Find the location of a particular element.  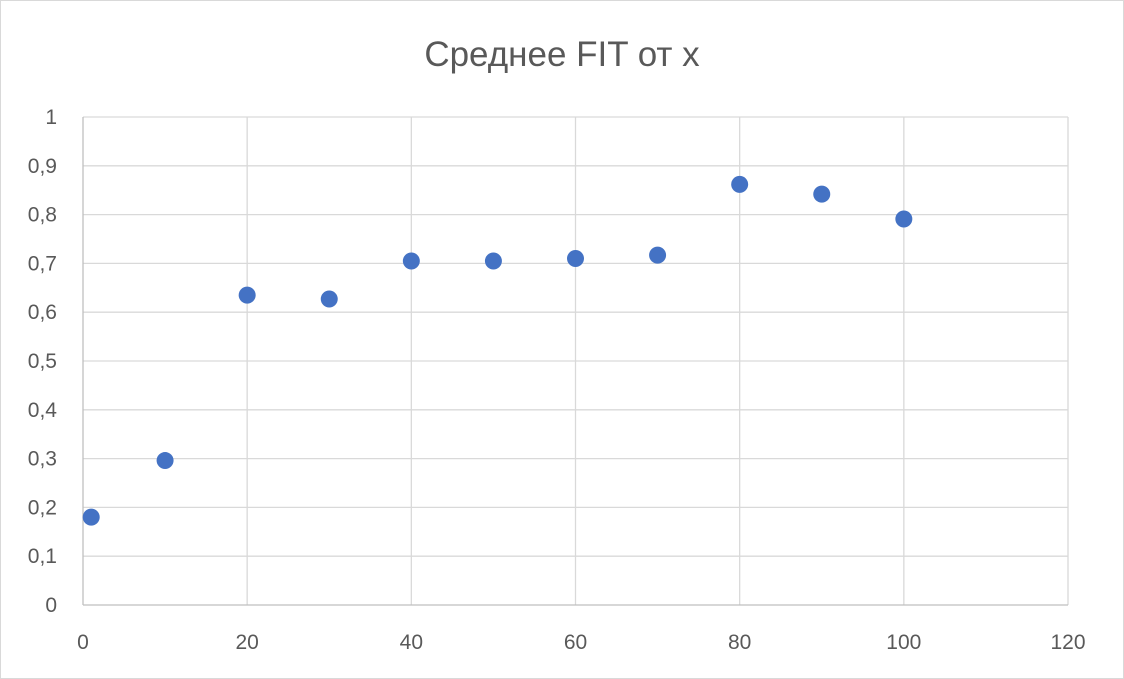

x-axis-tick-labels: 0 20 40 60 80 100 120 is located at coordinates (581, 642).